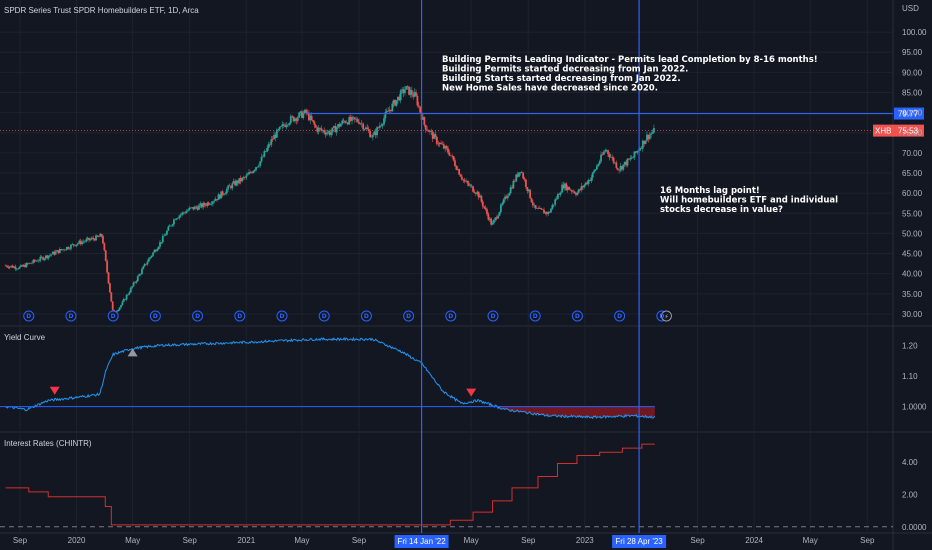 The width and height of the screenshot is (932, 550). I want to click on annotation-2-line: 16 Months lag point!, so click(710, 191).